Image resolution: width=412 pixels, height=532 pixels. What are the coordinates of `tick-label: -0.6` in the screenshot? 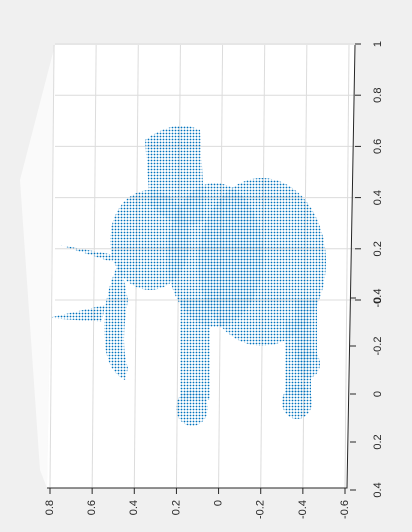 It's located at (345, 509).